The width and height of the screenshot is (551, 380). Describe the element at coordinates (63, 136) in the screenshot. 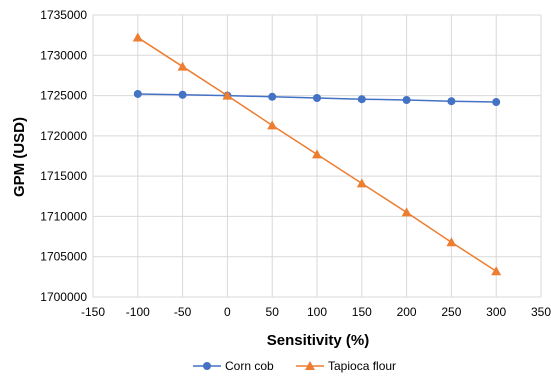

I see `y-tick-label: 1720000` at that location.